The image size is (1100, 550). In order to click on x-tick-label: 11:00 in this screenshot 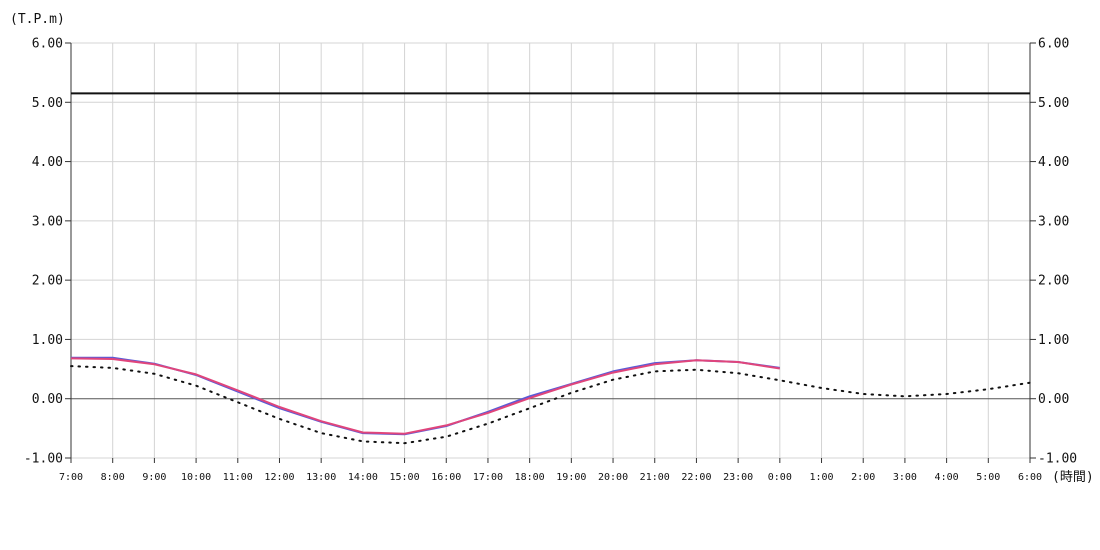, I will do `click(238, 477)`.